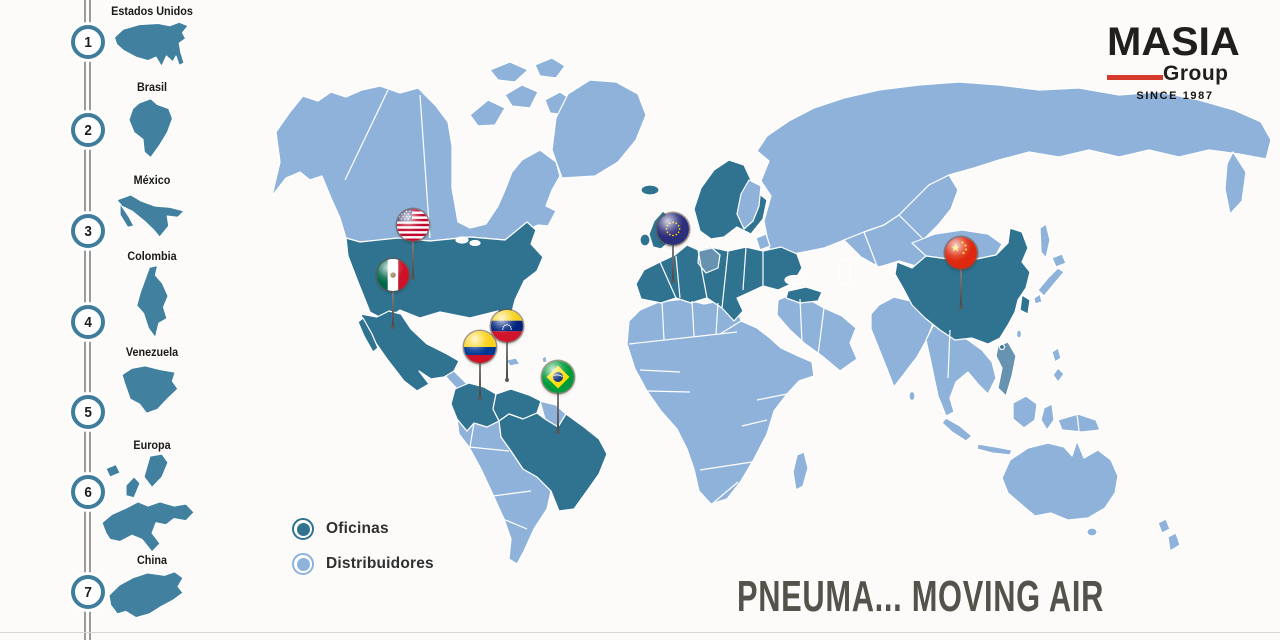  I want to click on region-finland, so click(749, 204).